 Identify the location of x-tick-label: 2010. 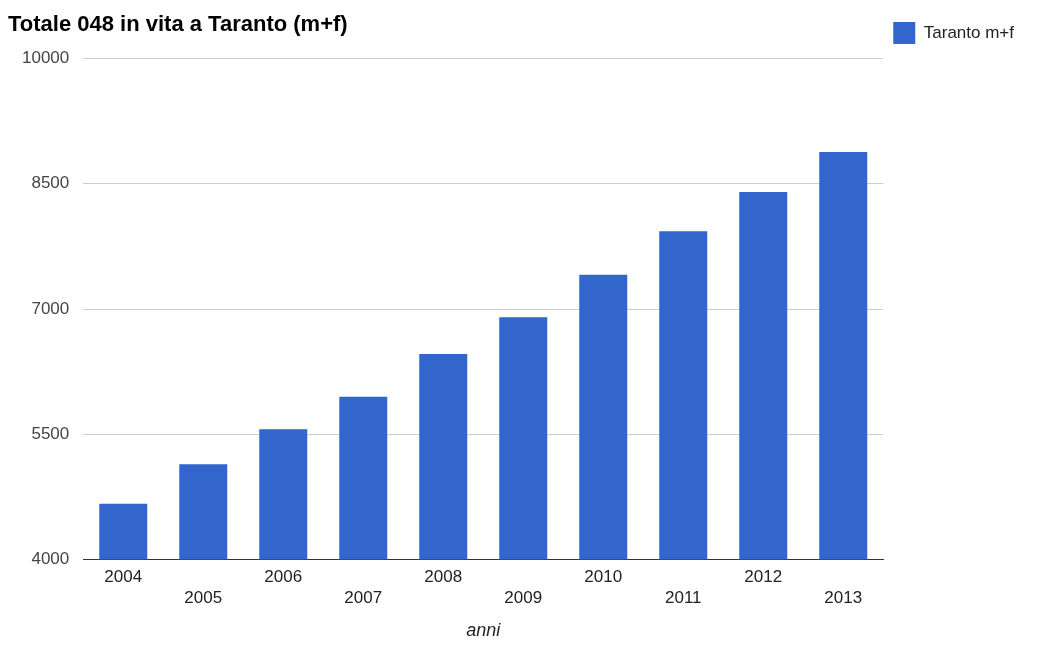
(603, 577).